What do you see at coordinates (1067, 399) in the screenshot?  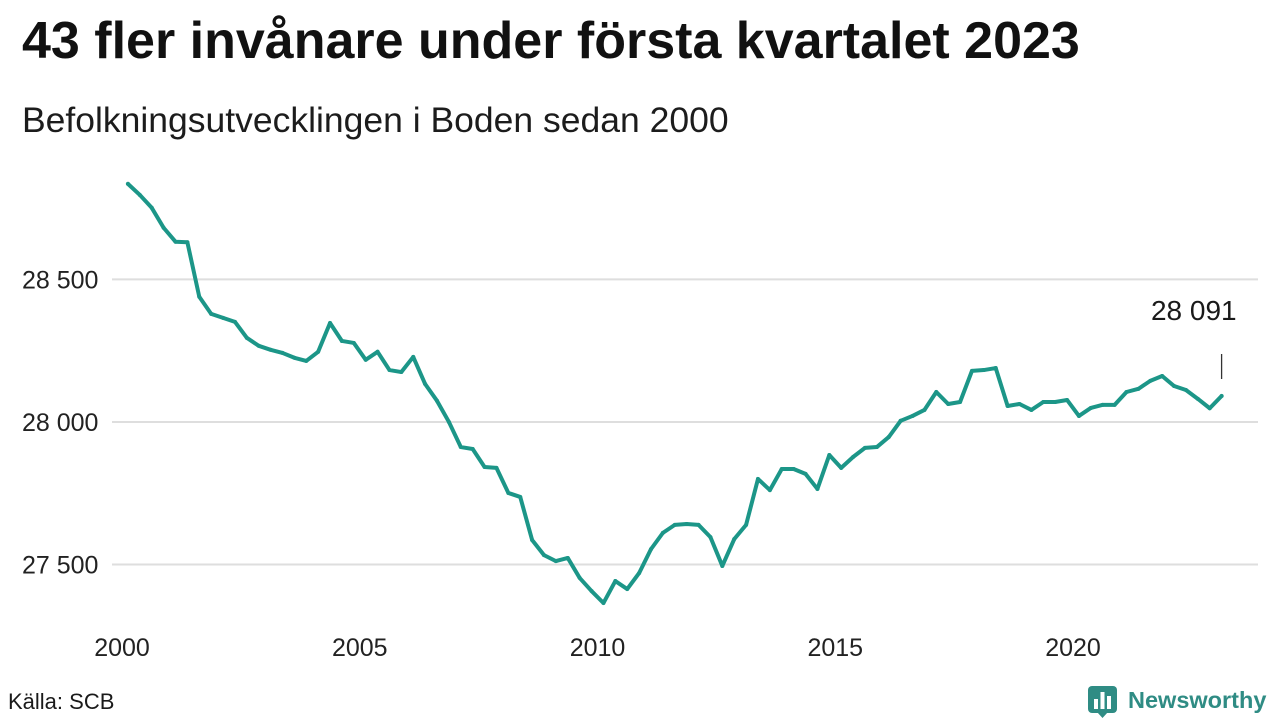 I see `data-point: 2019-Q4: 28077` at bounding box center [1067, 399].